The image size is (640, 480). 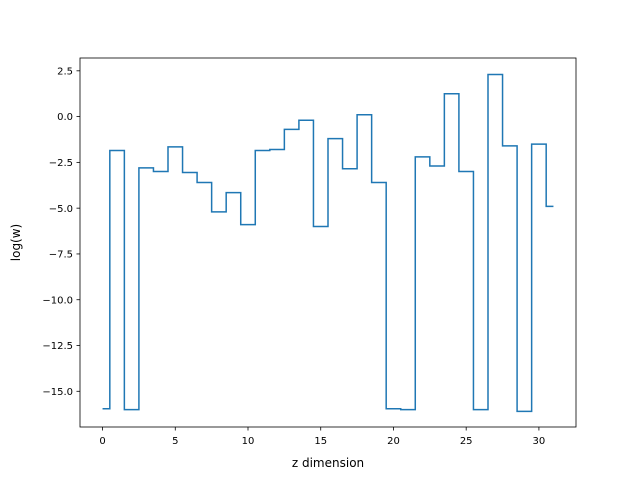 What do you see at coordinates (61, 255) in the screenshot?
I see `y-tick-label: −7.5` at bounding box center [61, 255].